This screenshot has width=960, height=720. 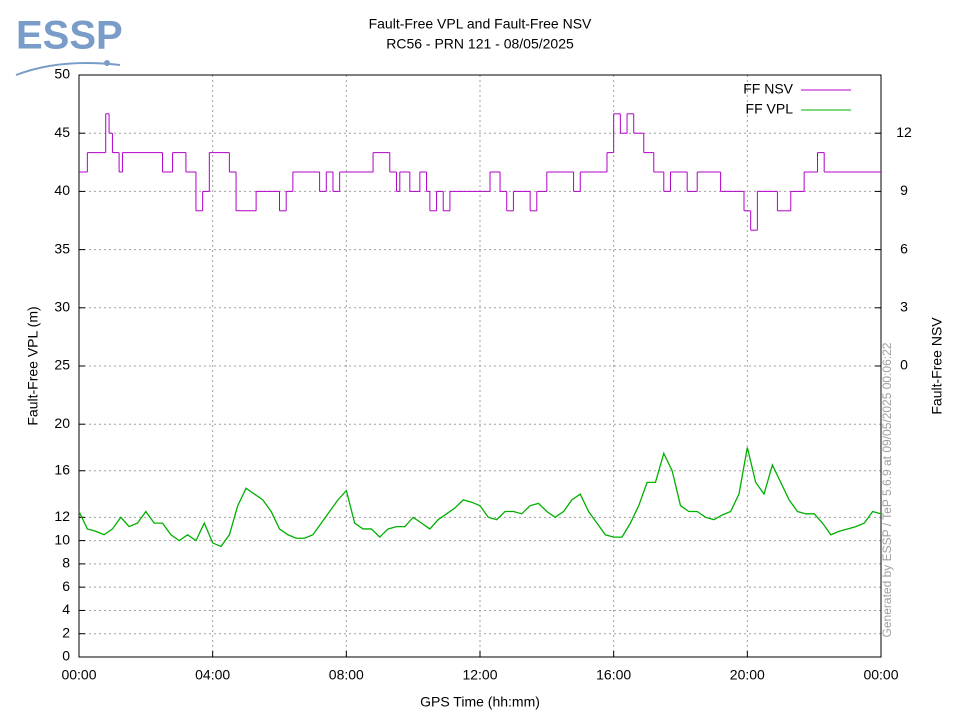 What do you see at coordinates (212, 675) in the screenshot?
I see `x-tick-label: 04:00` at bounding box center [212, 675].